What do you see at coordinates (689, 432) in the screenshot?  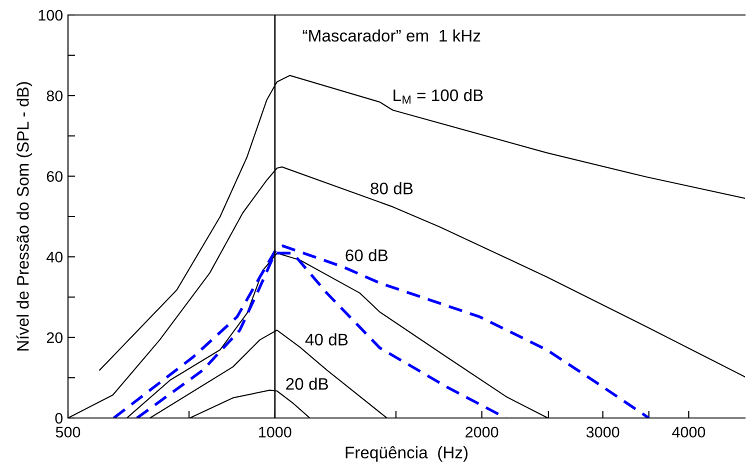 I see `x-tick-label: 4000` at bounding box center [689, 432].